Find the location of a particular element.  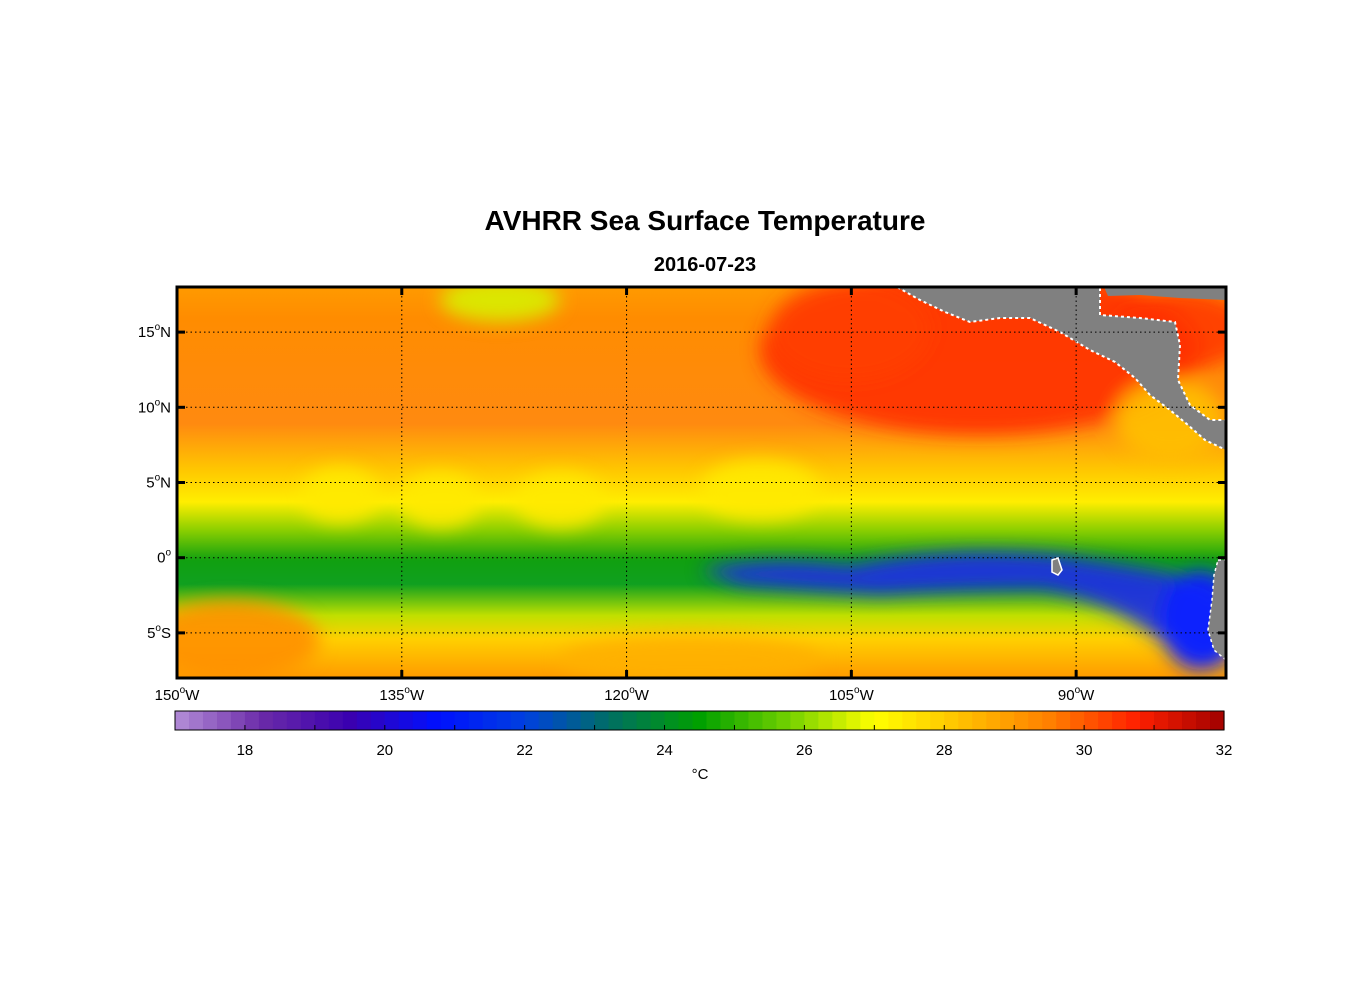

colorbar-tick-label: 18 is located at coordinates (245, 750).